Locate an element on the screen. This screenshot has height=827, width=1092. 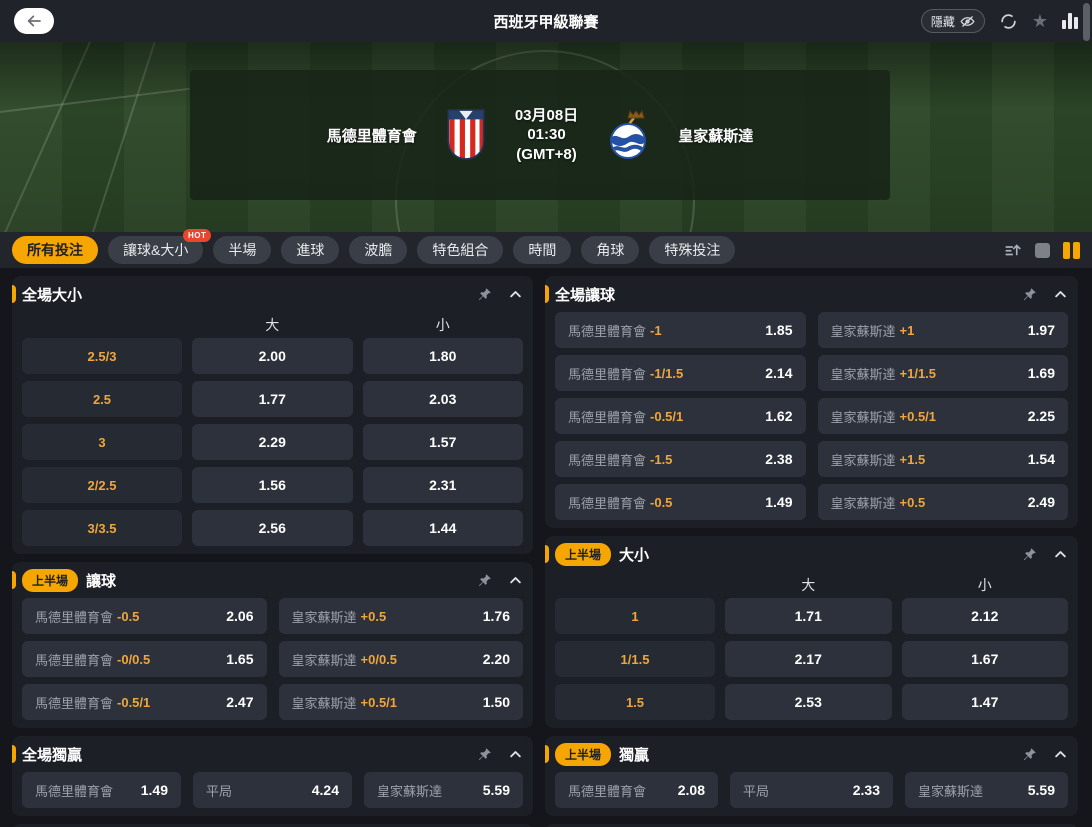
tab-item: 角球 is located at coordinates (610, 250).